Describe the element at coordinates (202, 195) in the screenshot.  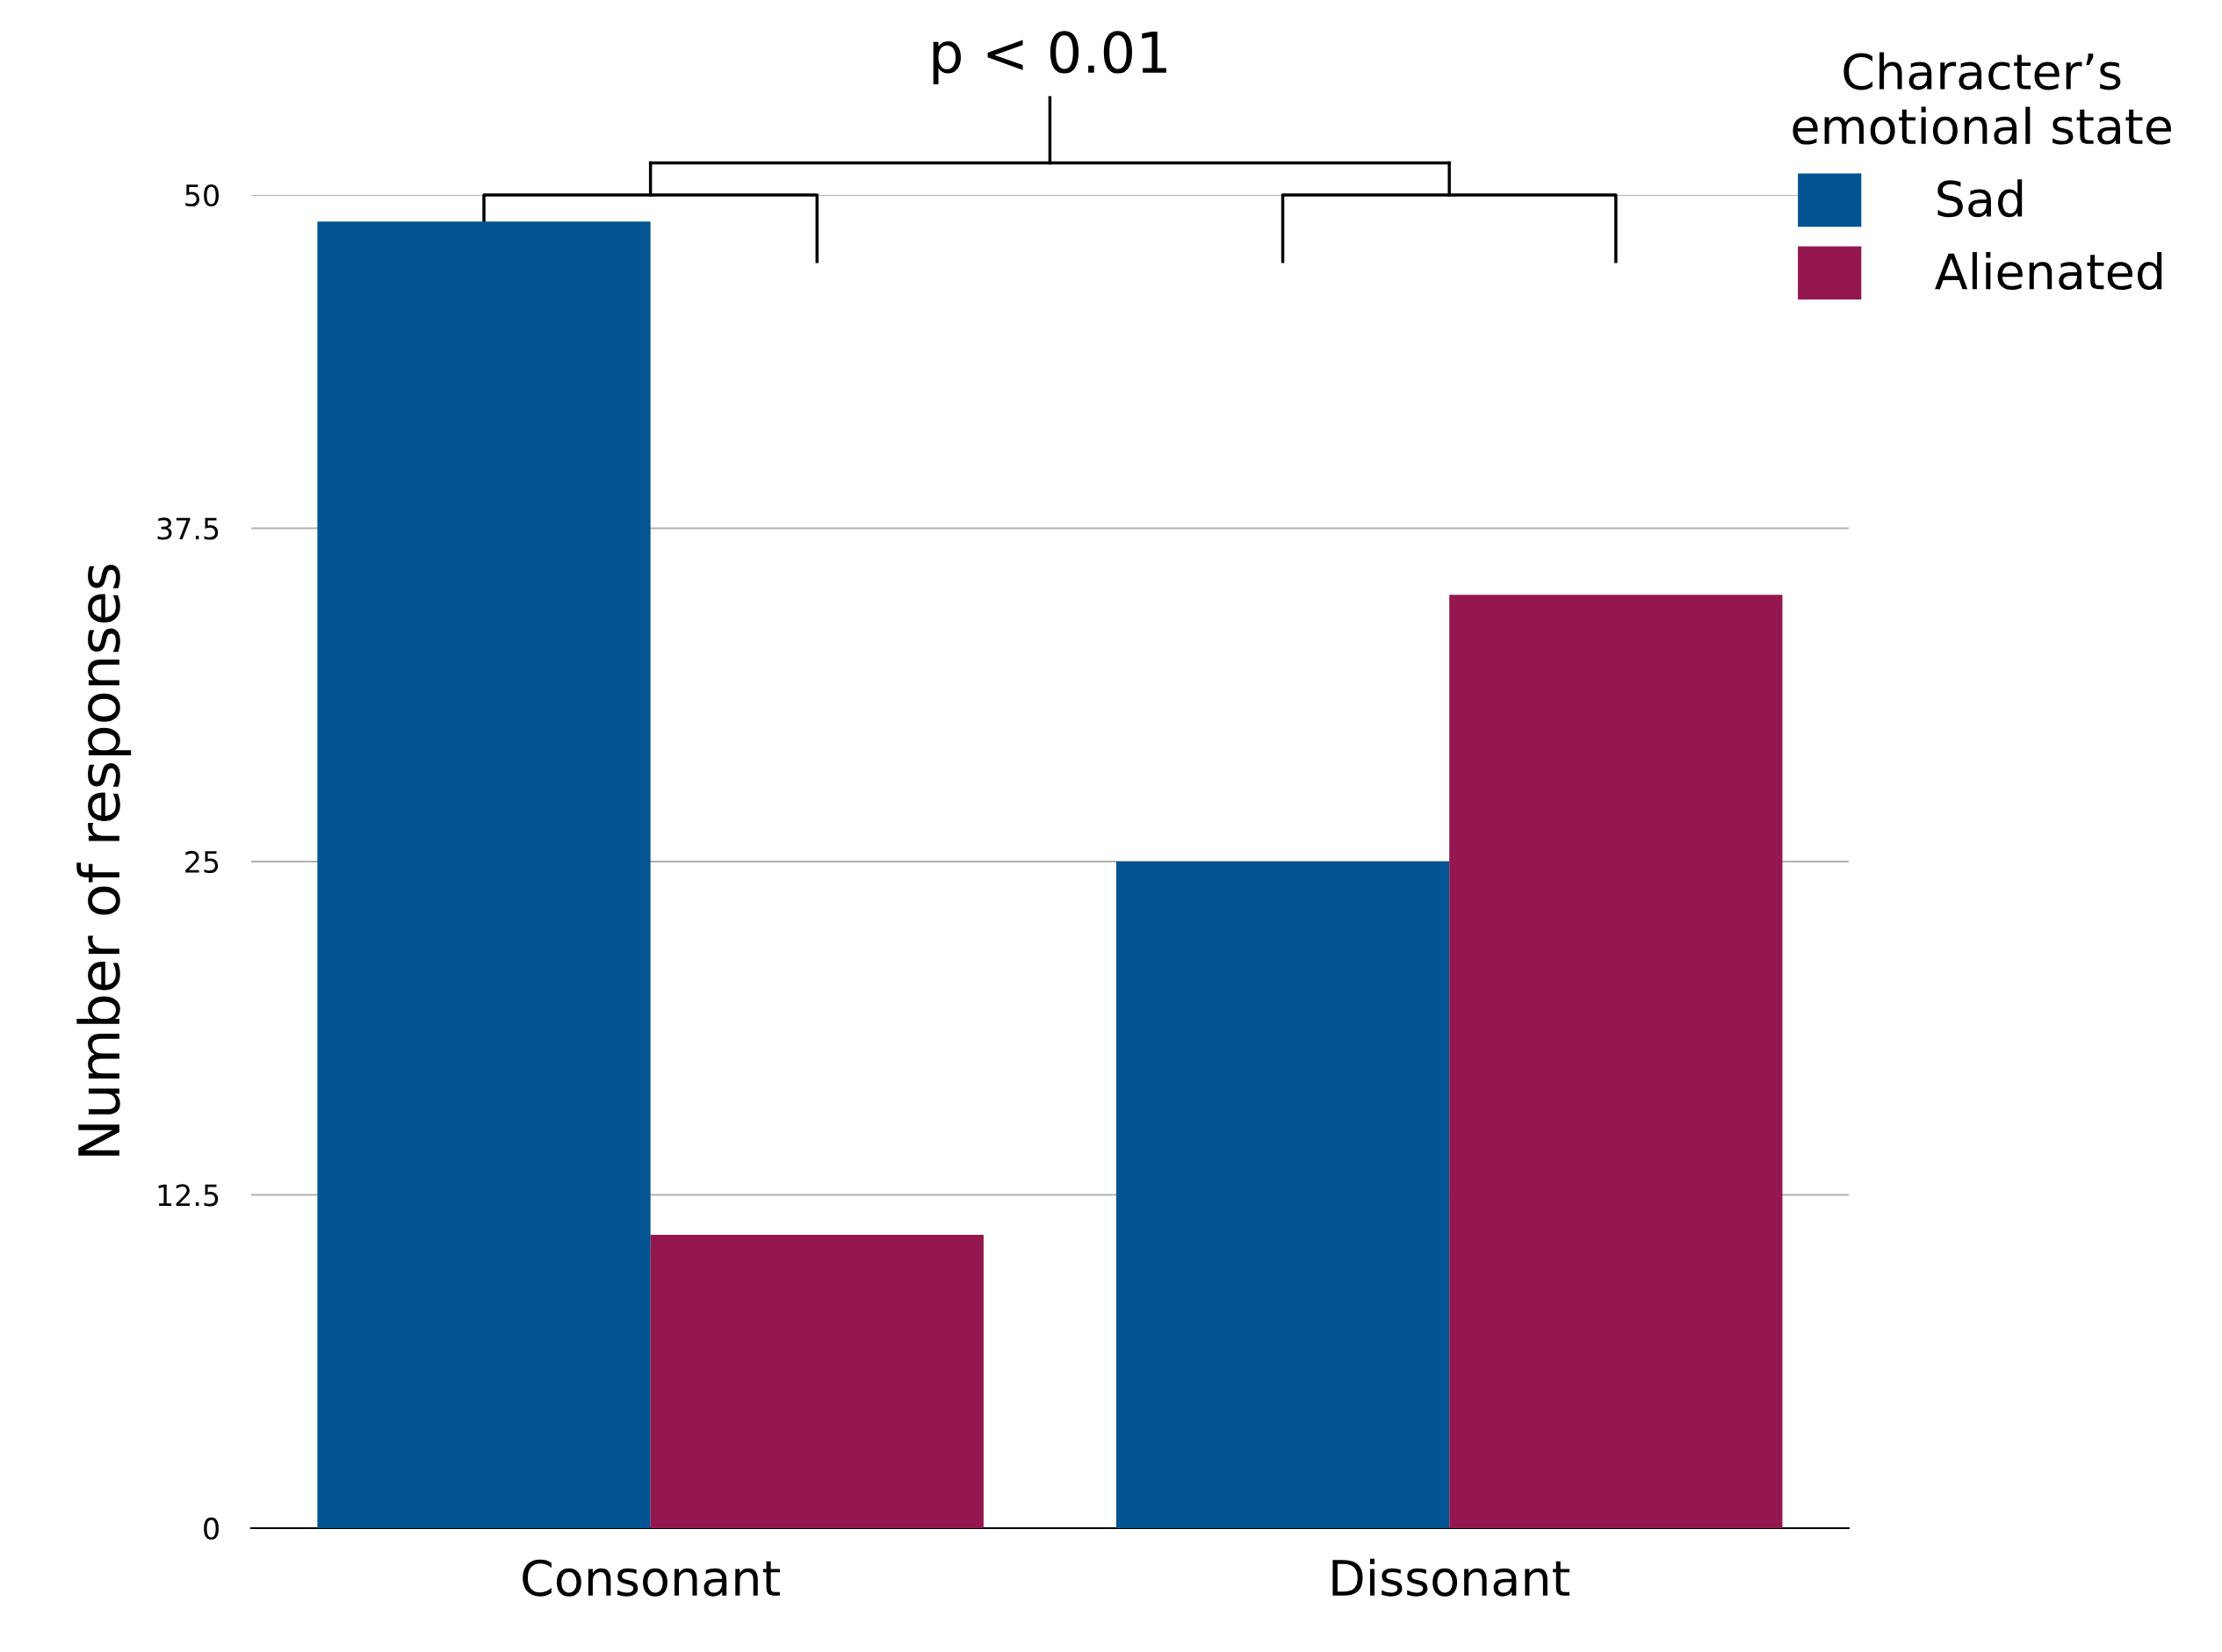
I see `y-tick-label: 50` at that location.